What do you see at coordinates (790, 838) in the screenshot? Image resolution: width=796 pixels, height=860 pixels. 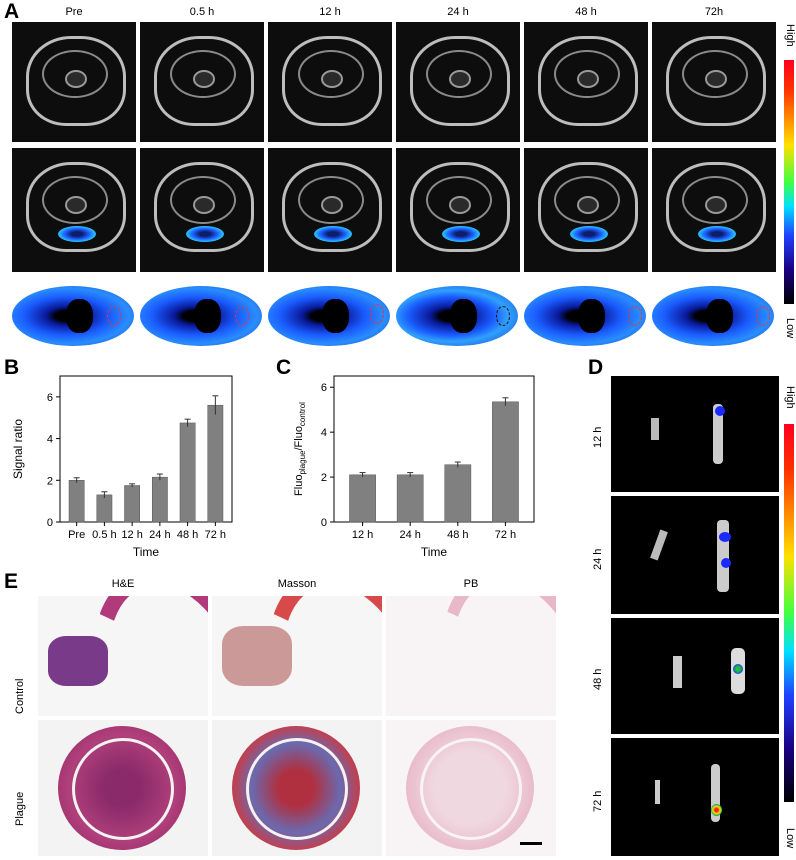 I see `colorbar-d-low-label: Low` at bounding box center [790, 838].